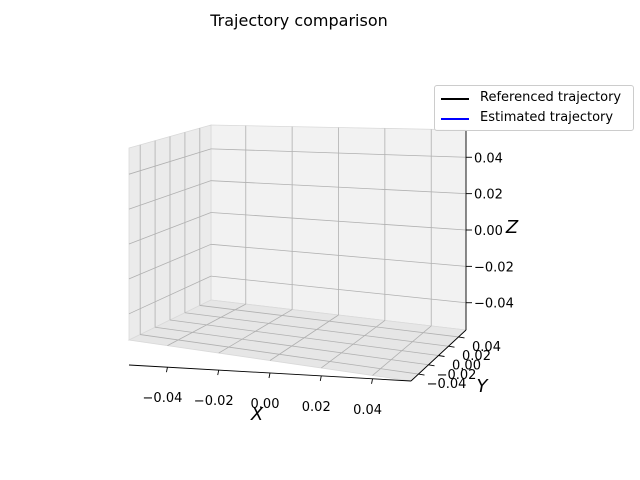 Image resolution: width=640 pixels, height=480 pixels. Describe the element at coordinates (163, 398) in the screenshot. I see `x-tick-label: −0.04` at that location.